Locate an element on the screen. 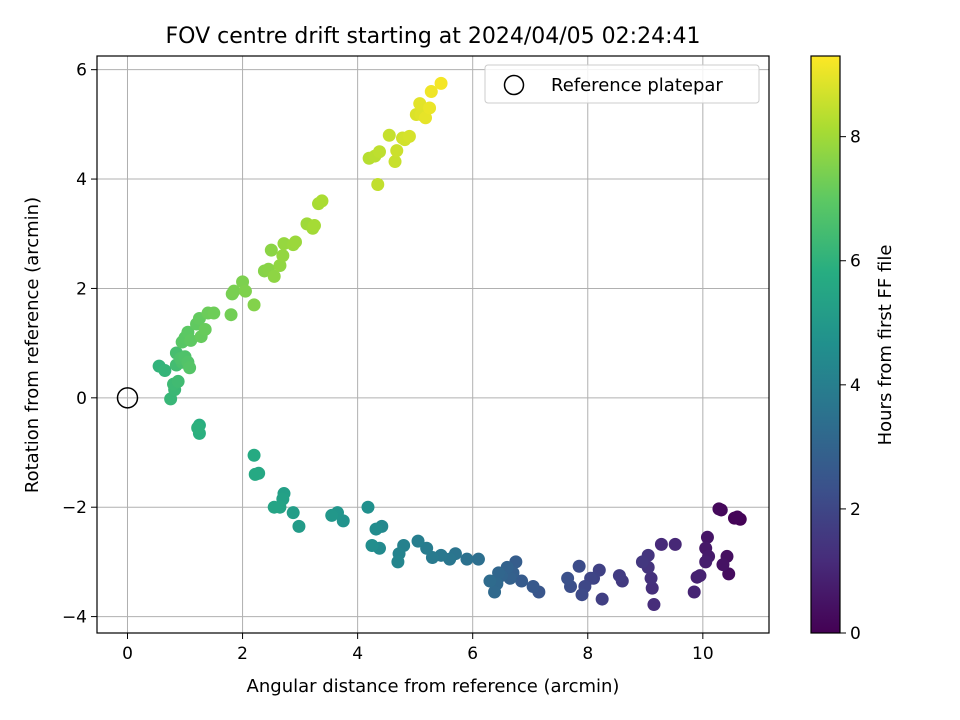  colorbar-ticks: 0 2 4 6 8 is located at coordinates (850, 386).